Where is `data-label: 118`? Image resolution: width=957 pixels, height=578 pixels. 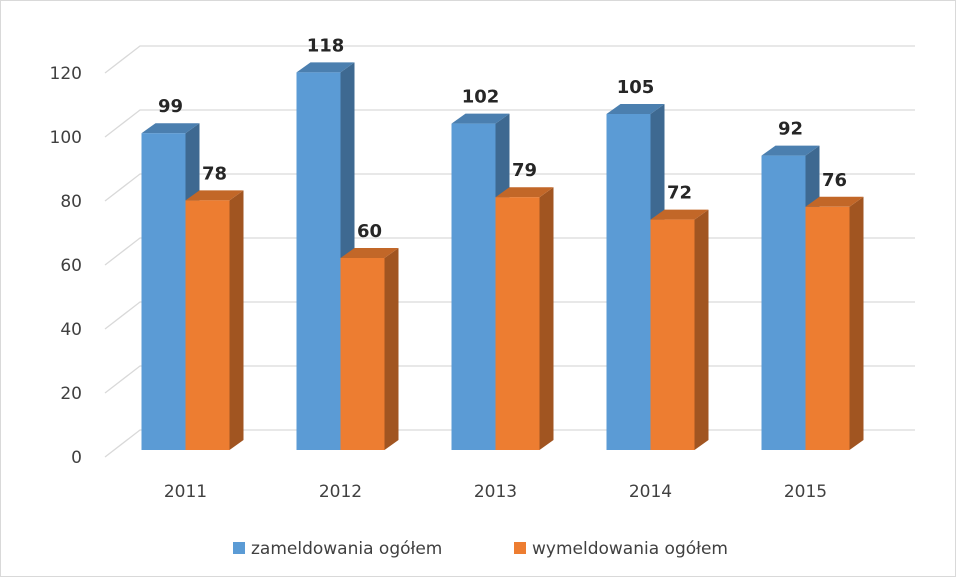 data-label: 118 is located at coordinates (326, 45).